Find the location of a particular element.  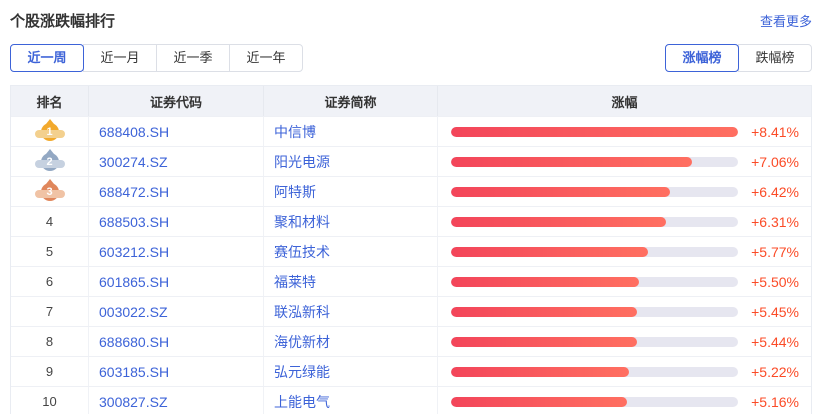

header-change: 涨幅 is located at coordinates (624, 102).